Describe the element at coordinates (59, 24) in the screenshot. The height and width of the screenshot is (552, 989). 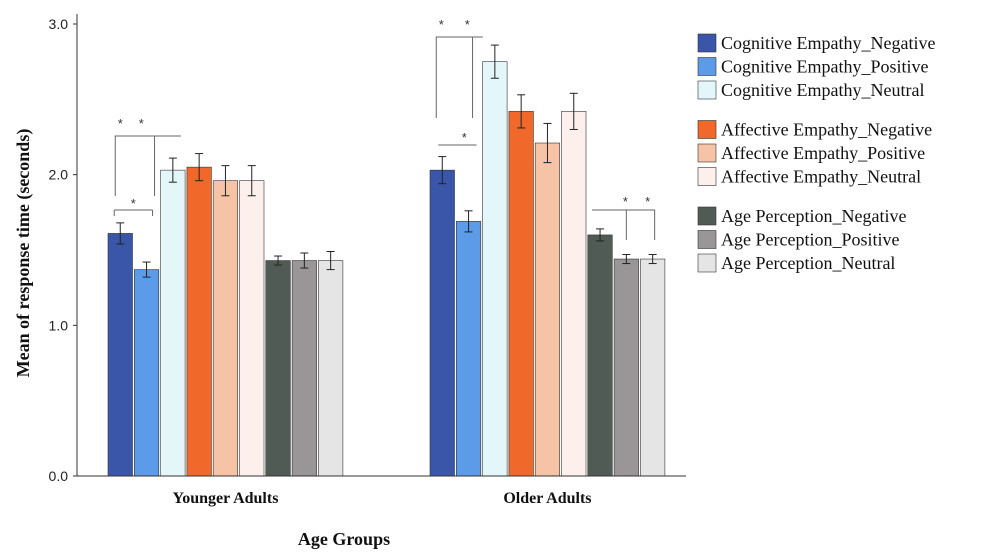
I see `y-tick-label: 3.0` at that location.